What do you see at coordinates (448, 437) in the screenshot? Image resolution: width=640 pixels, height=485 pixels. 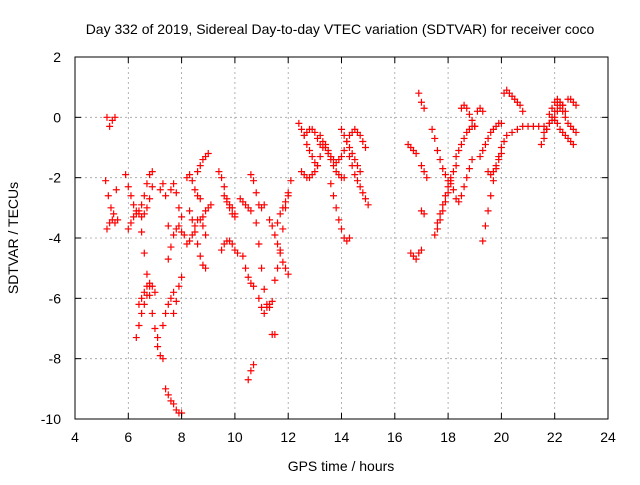 I see `x-tick-label: 18` at bounding box center [448, 437].